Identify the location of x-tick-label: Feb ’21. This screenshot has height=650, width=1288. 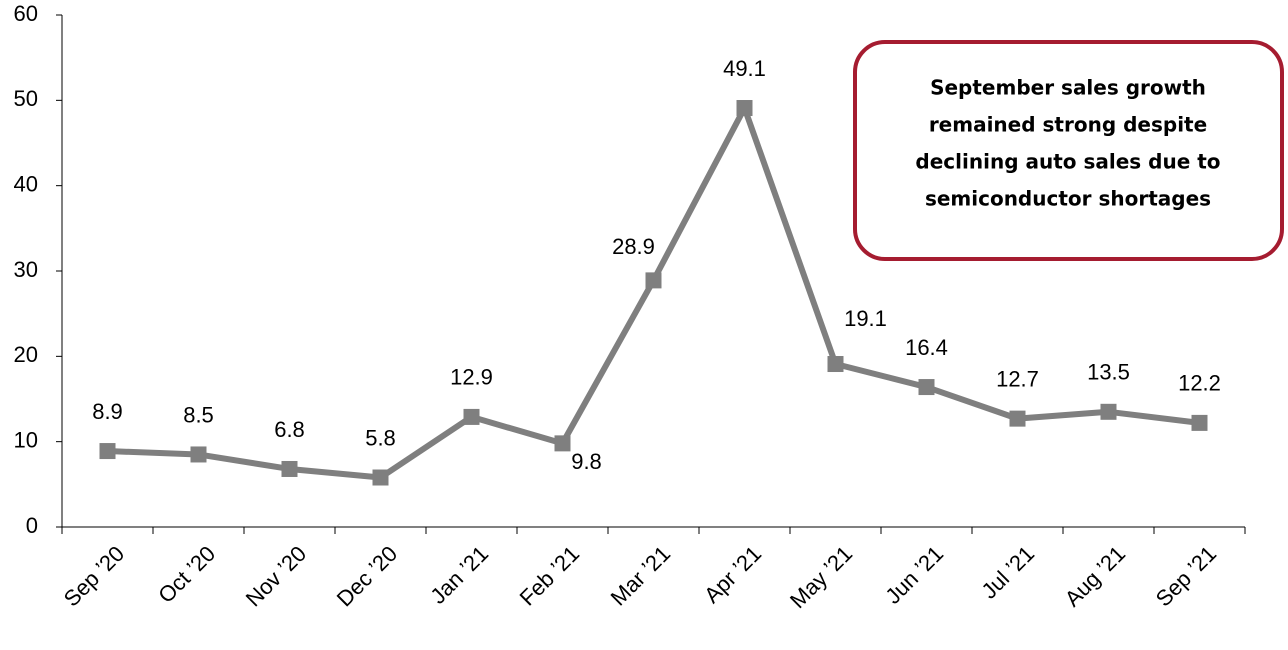
(550, 576).